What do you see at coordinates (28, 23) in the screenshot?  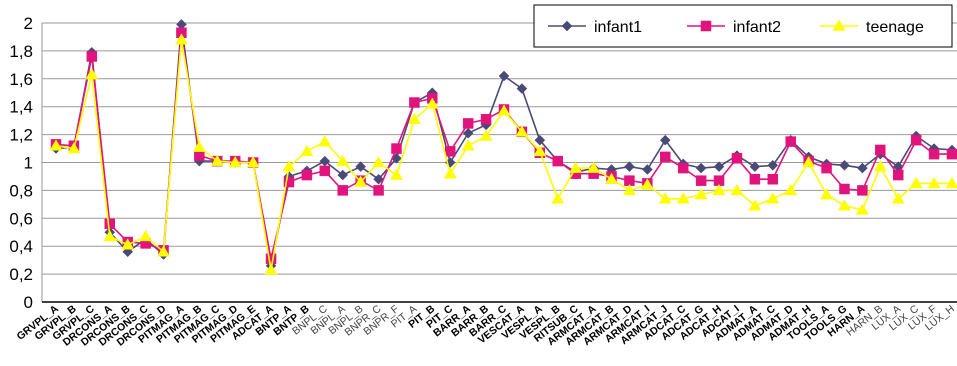 I see `y-tick-label: 2` at bounding box center [28, 23].